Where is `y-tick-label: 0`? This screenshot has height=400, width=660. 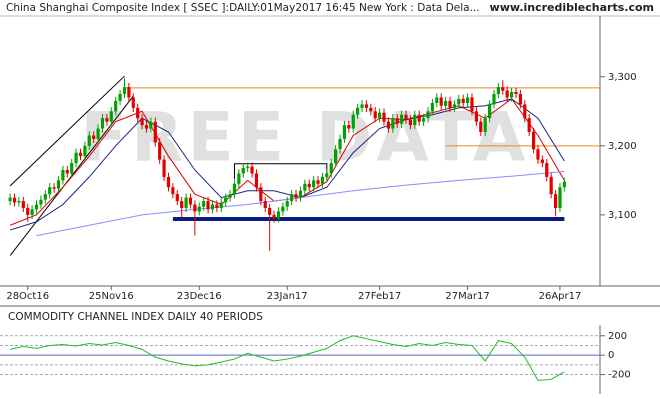
y-tick-label: 0 is located at coordinates (611, 355).